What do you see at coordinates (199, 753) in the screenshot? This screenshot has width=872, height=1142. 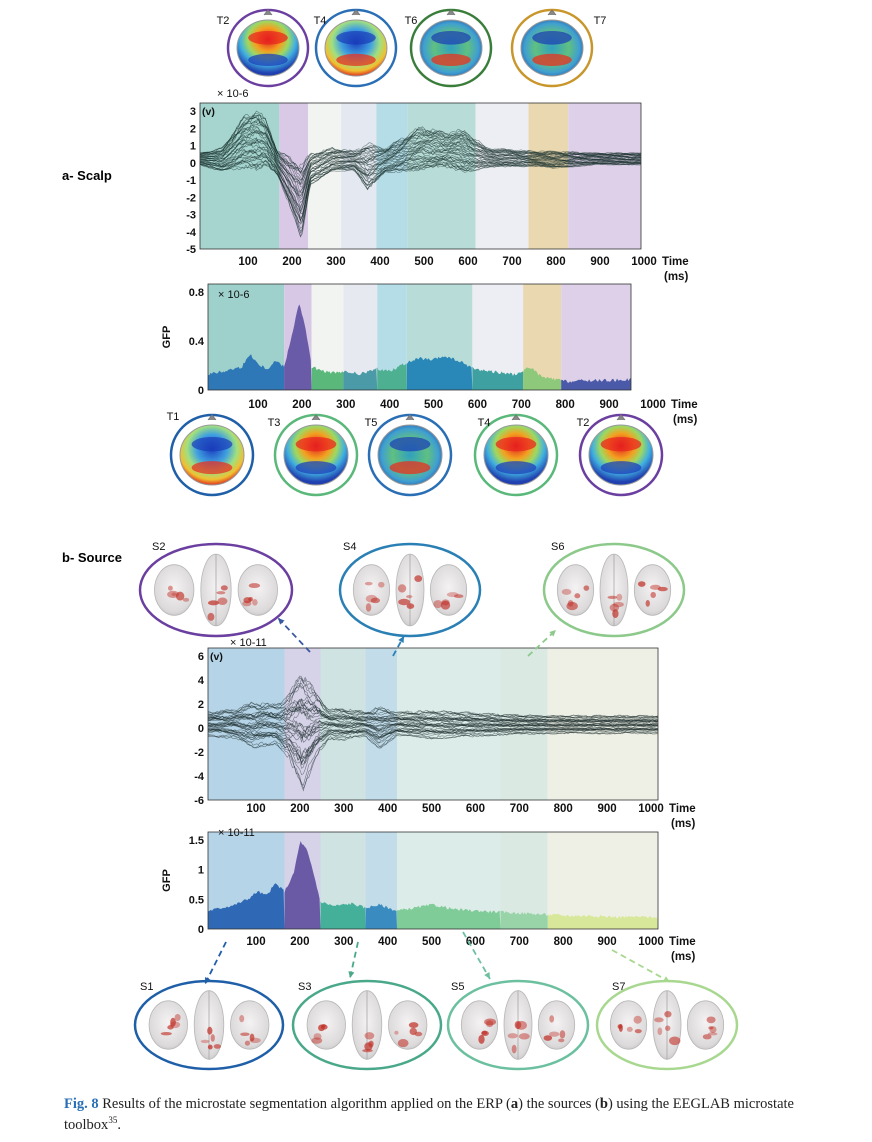 I see `y-tick-label: -2` at bounding box center [199, 753].